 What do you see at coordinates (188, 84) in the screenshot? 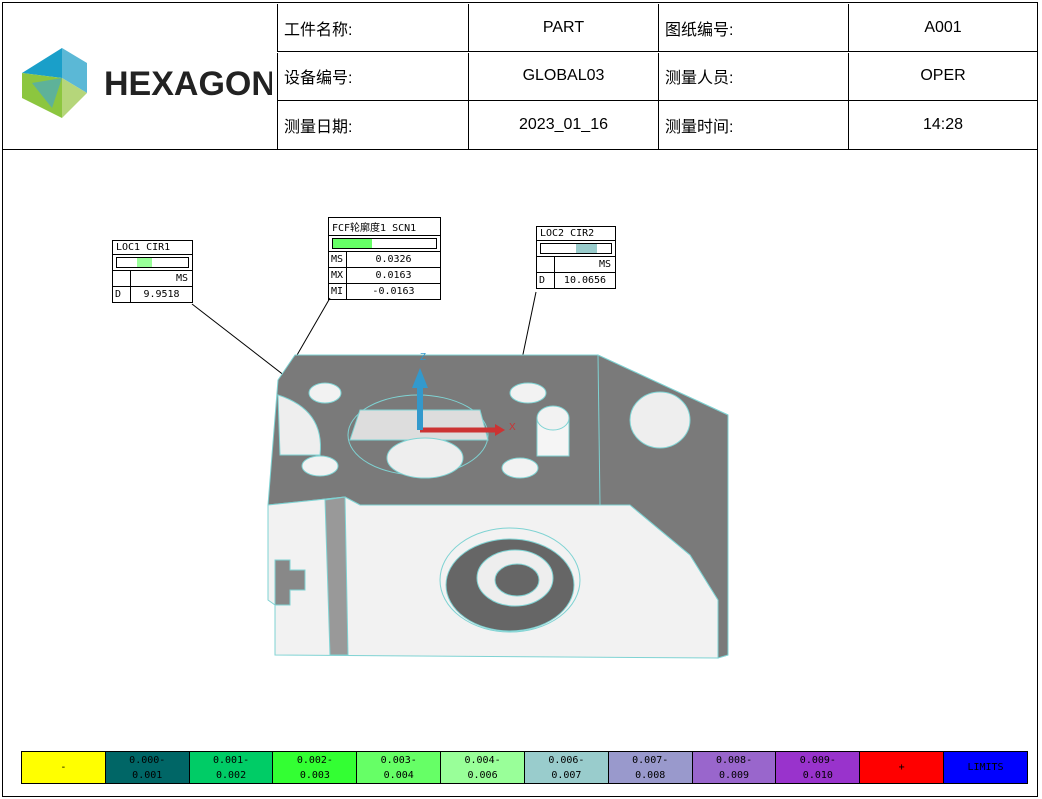
I see `svg-text: HEXAGON` at bounding box center [188, 84].